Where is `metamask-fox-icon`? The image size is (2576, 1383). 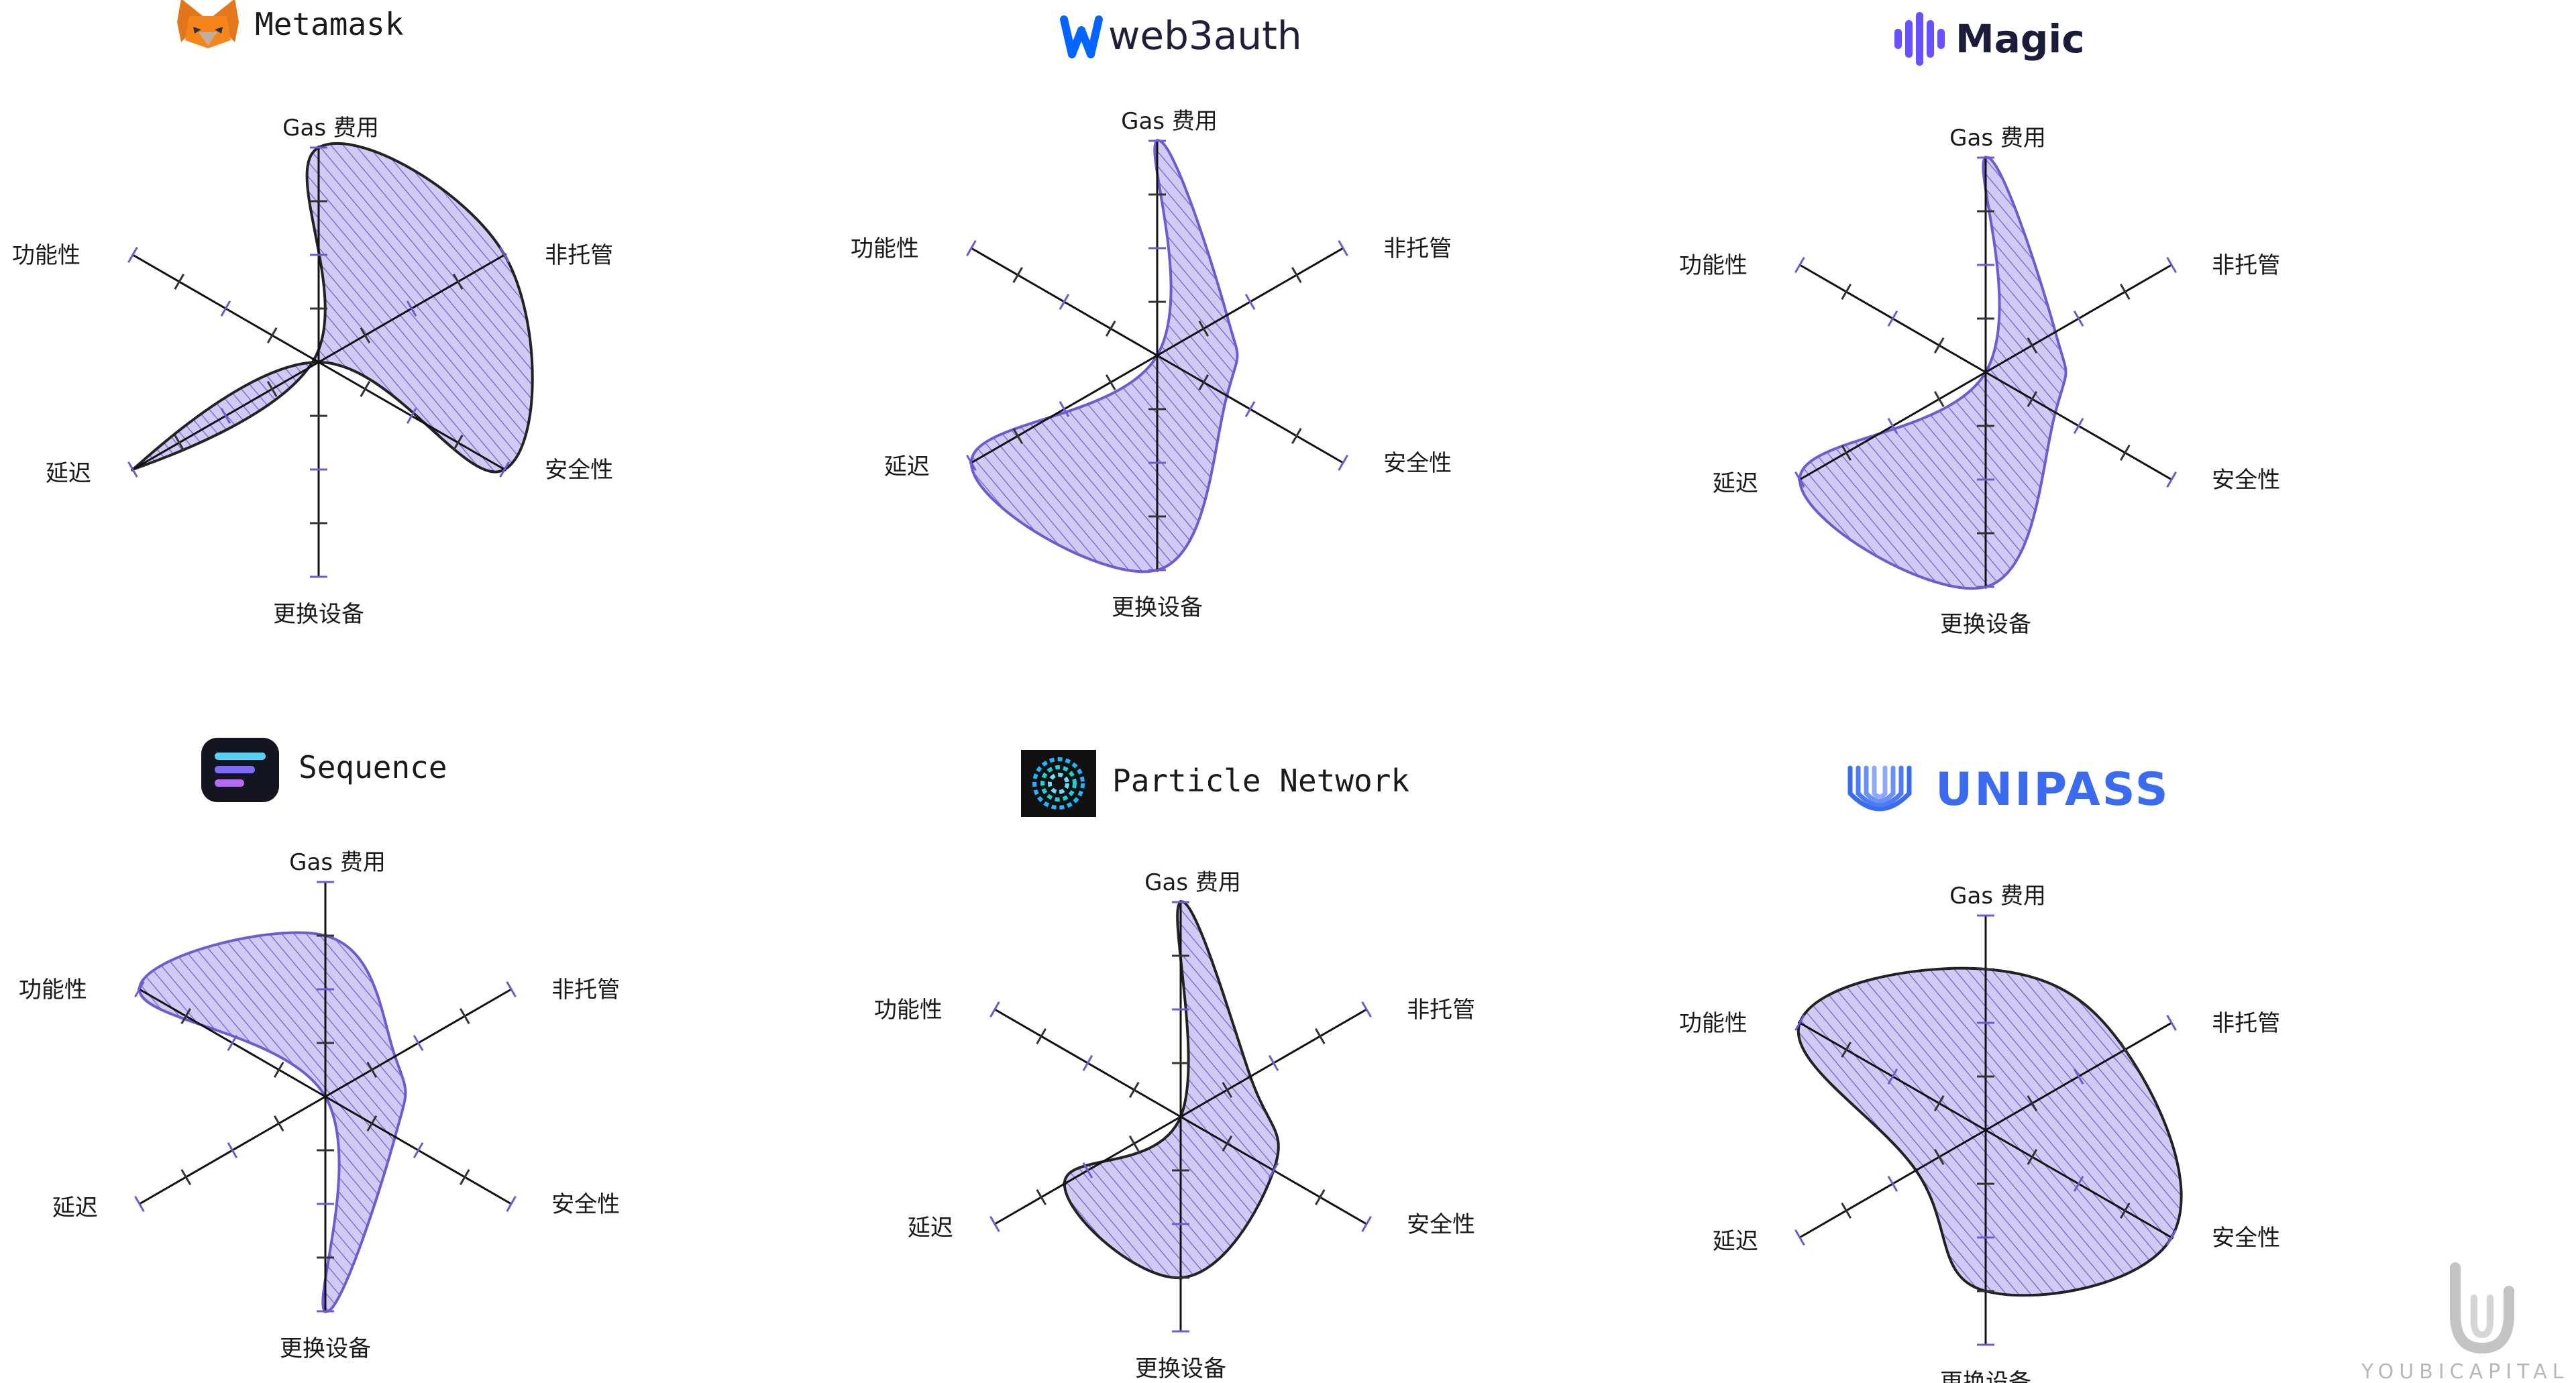
metamask-fox-icon is located at coordinates (208, 24).